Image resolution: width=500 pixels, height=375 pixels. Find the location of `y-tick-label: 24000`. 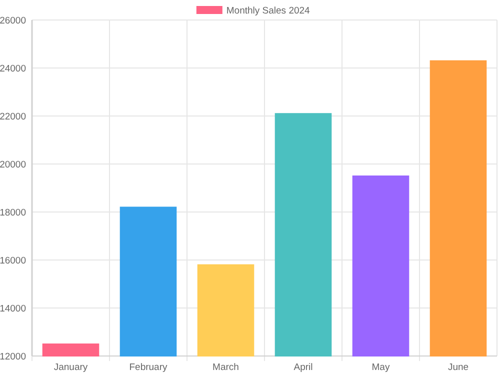

y-tick-label: 24000 is located at coordinates (13, 68).